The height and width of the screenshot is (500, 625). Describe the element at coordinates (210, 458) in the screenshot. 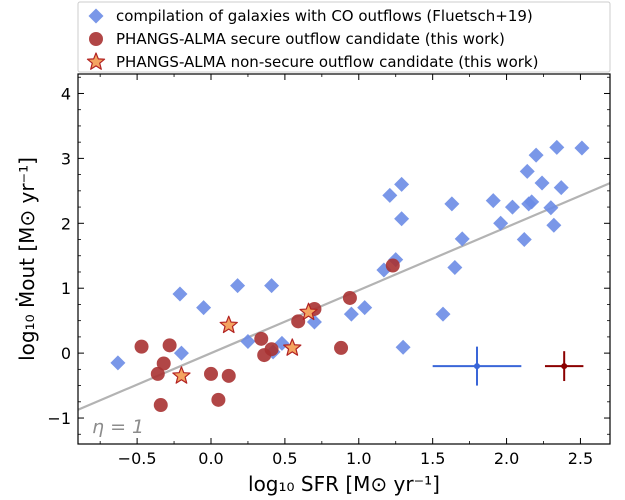

I see `x-tick-label: 0.0` at that location.